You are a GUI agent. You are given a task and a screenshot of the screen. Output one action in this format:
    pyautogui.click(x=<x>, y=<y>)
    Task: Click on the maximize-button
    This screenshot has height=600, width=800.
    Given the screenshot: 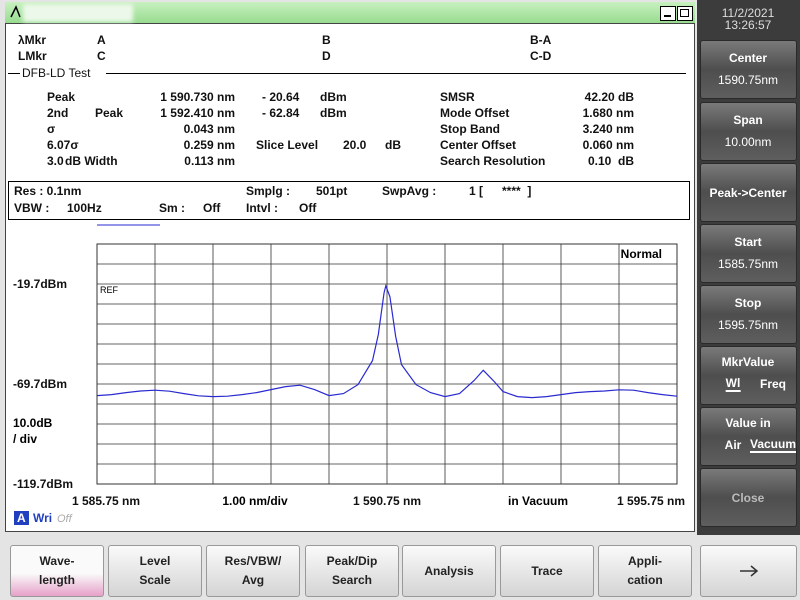 What is the action you would take?
    pyautogui.click(x=685, y=13)
    